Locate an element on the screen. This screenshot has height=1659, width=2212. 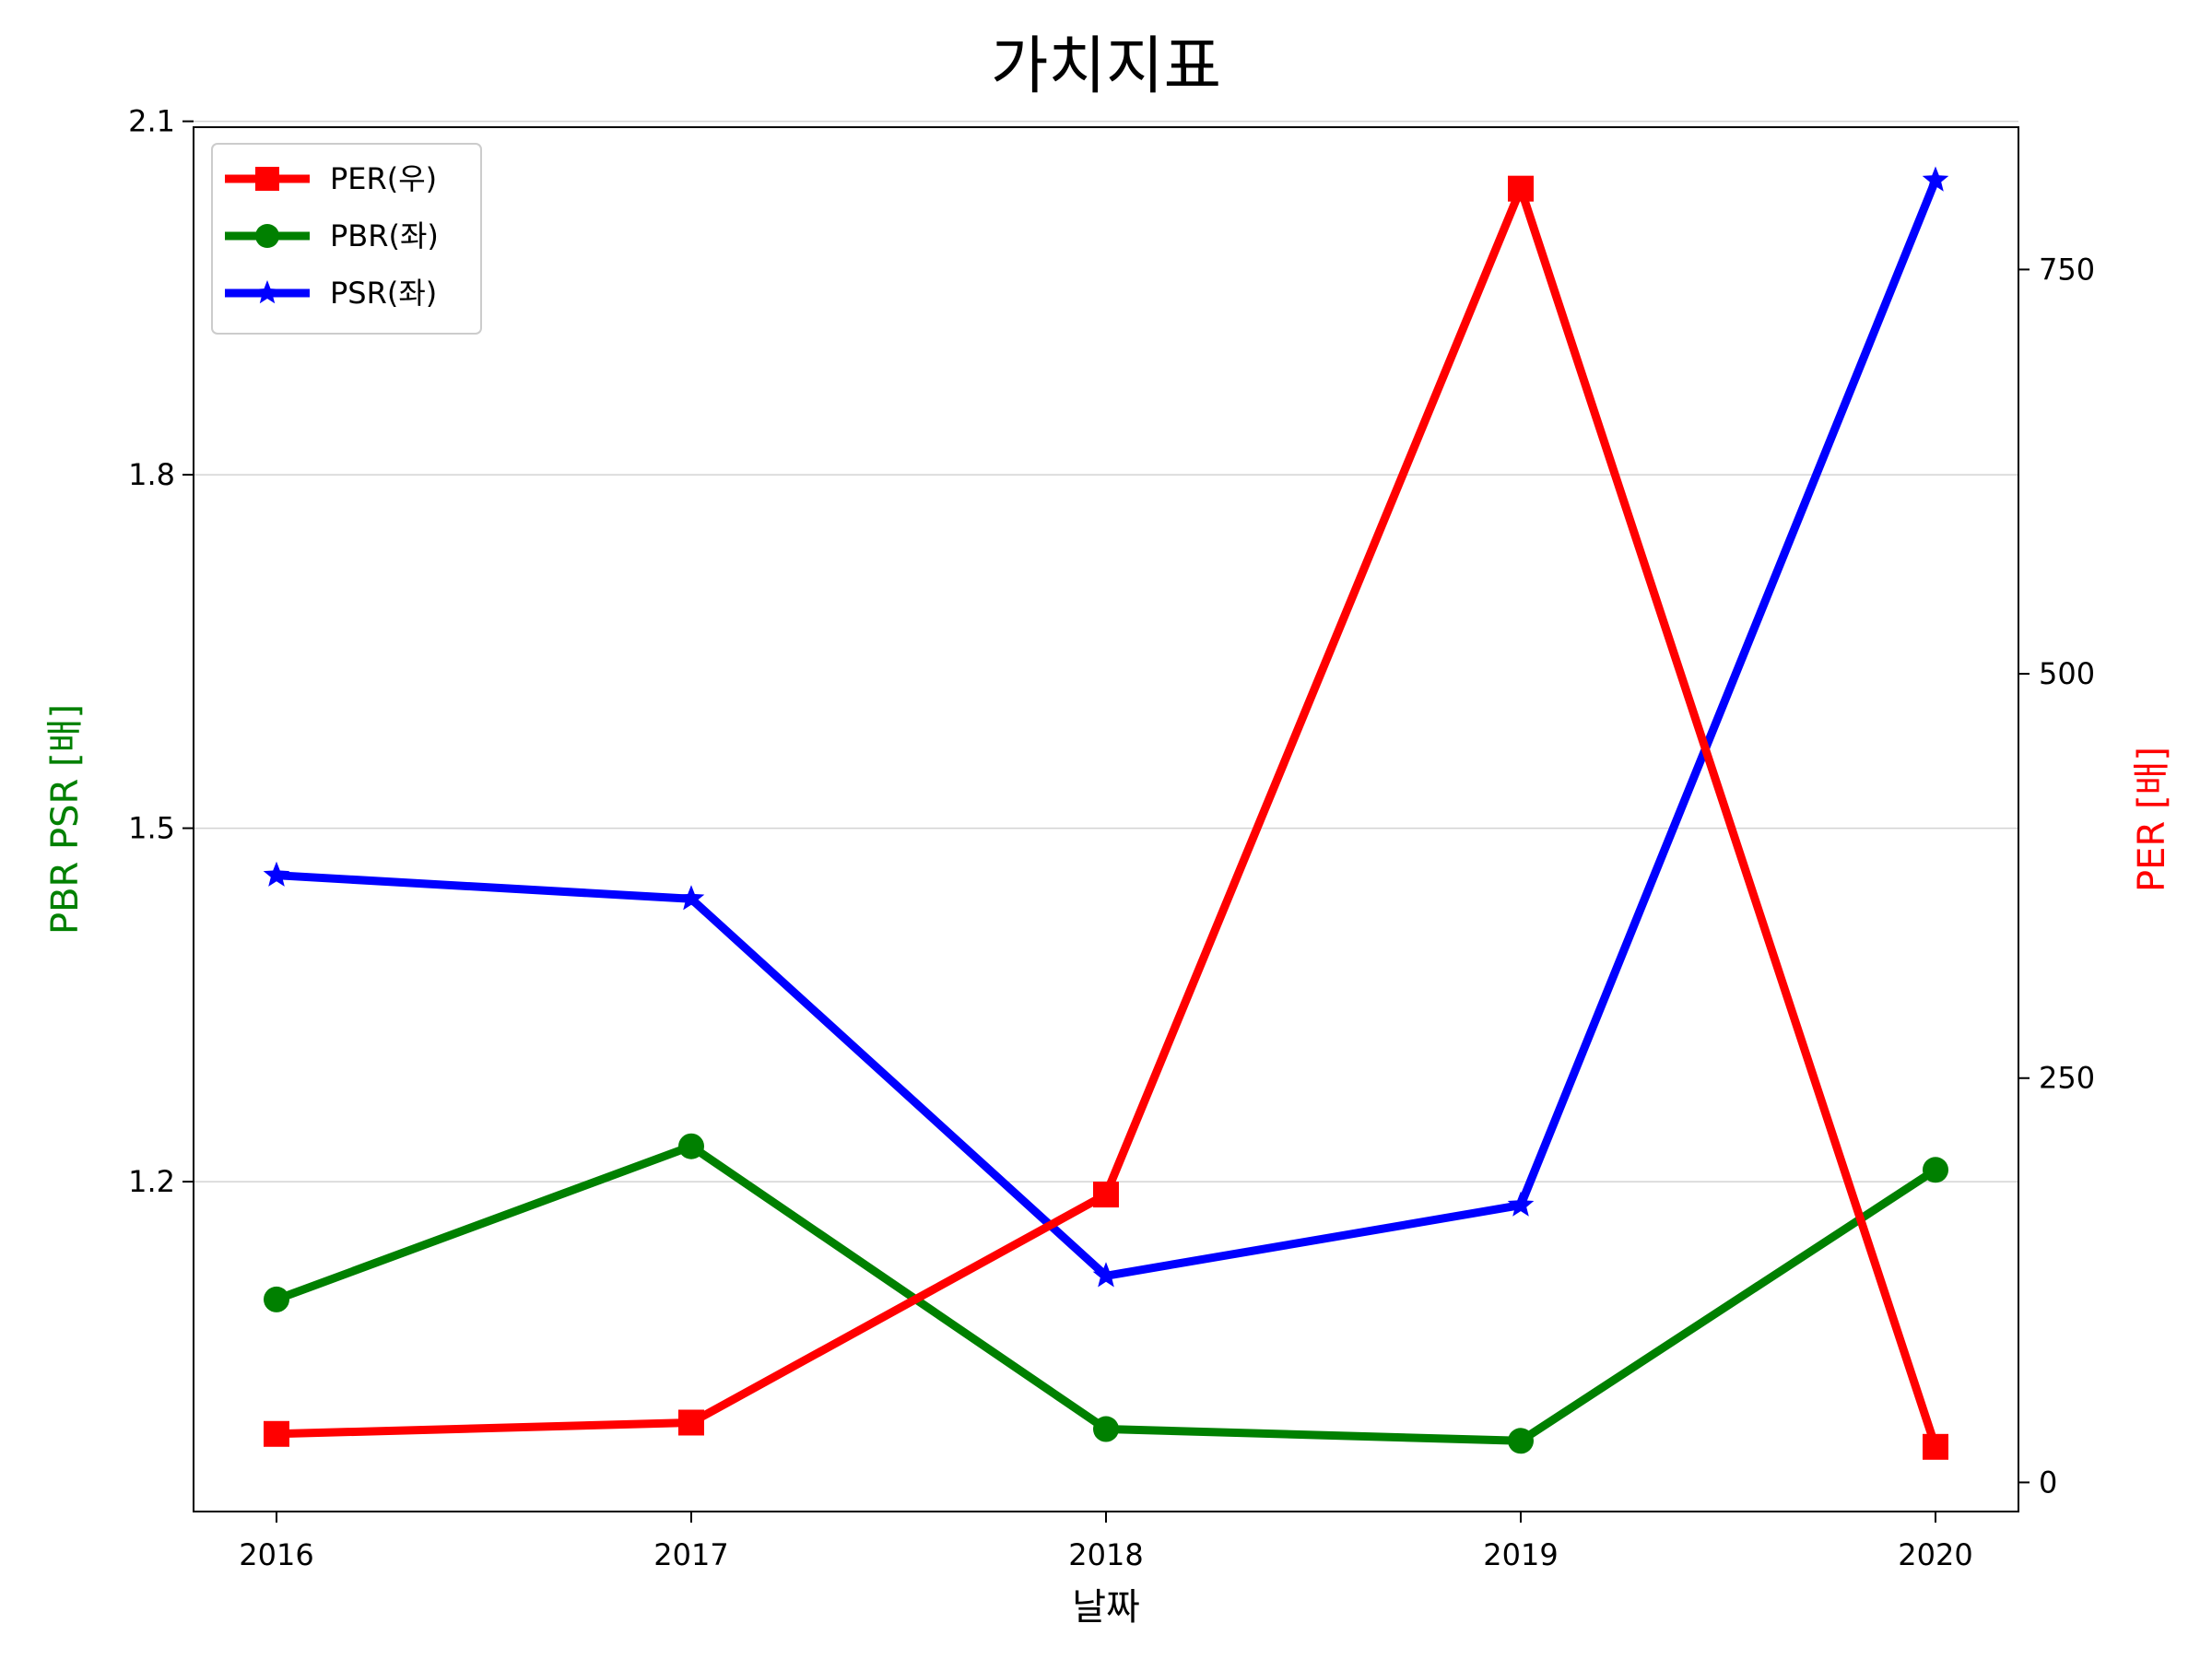
point-psr-2020 is located at coordinates (1935, 179).